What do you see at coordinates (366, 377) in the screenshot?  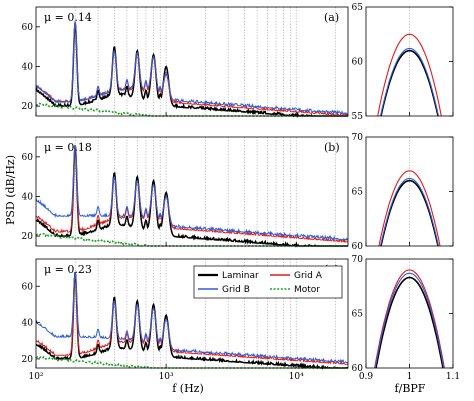 I see `x-tick-label-right: 0.9` at bounding box center [366, 377].